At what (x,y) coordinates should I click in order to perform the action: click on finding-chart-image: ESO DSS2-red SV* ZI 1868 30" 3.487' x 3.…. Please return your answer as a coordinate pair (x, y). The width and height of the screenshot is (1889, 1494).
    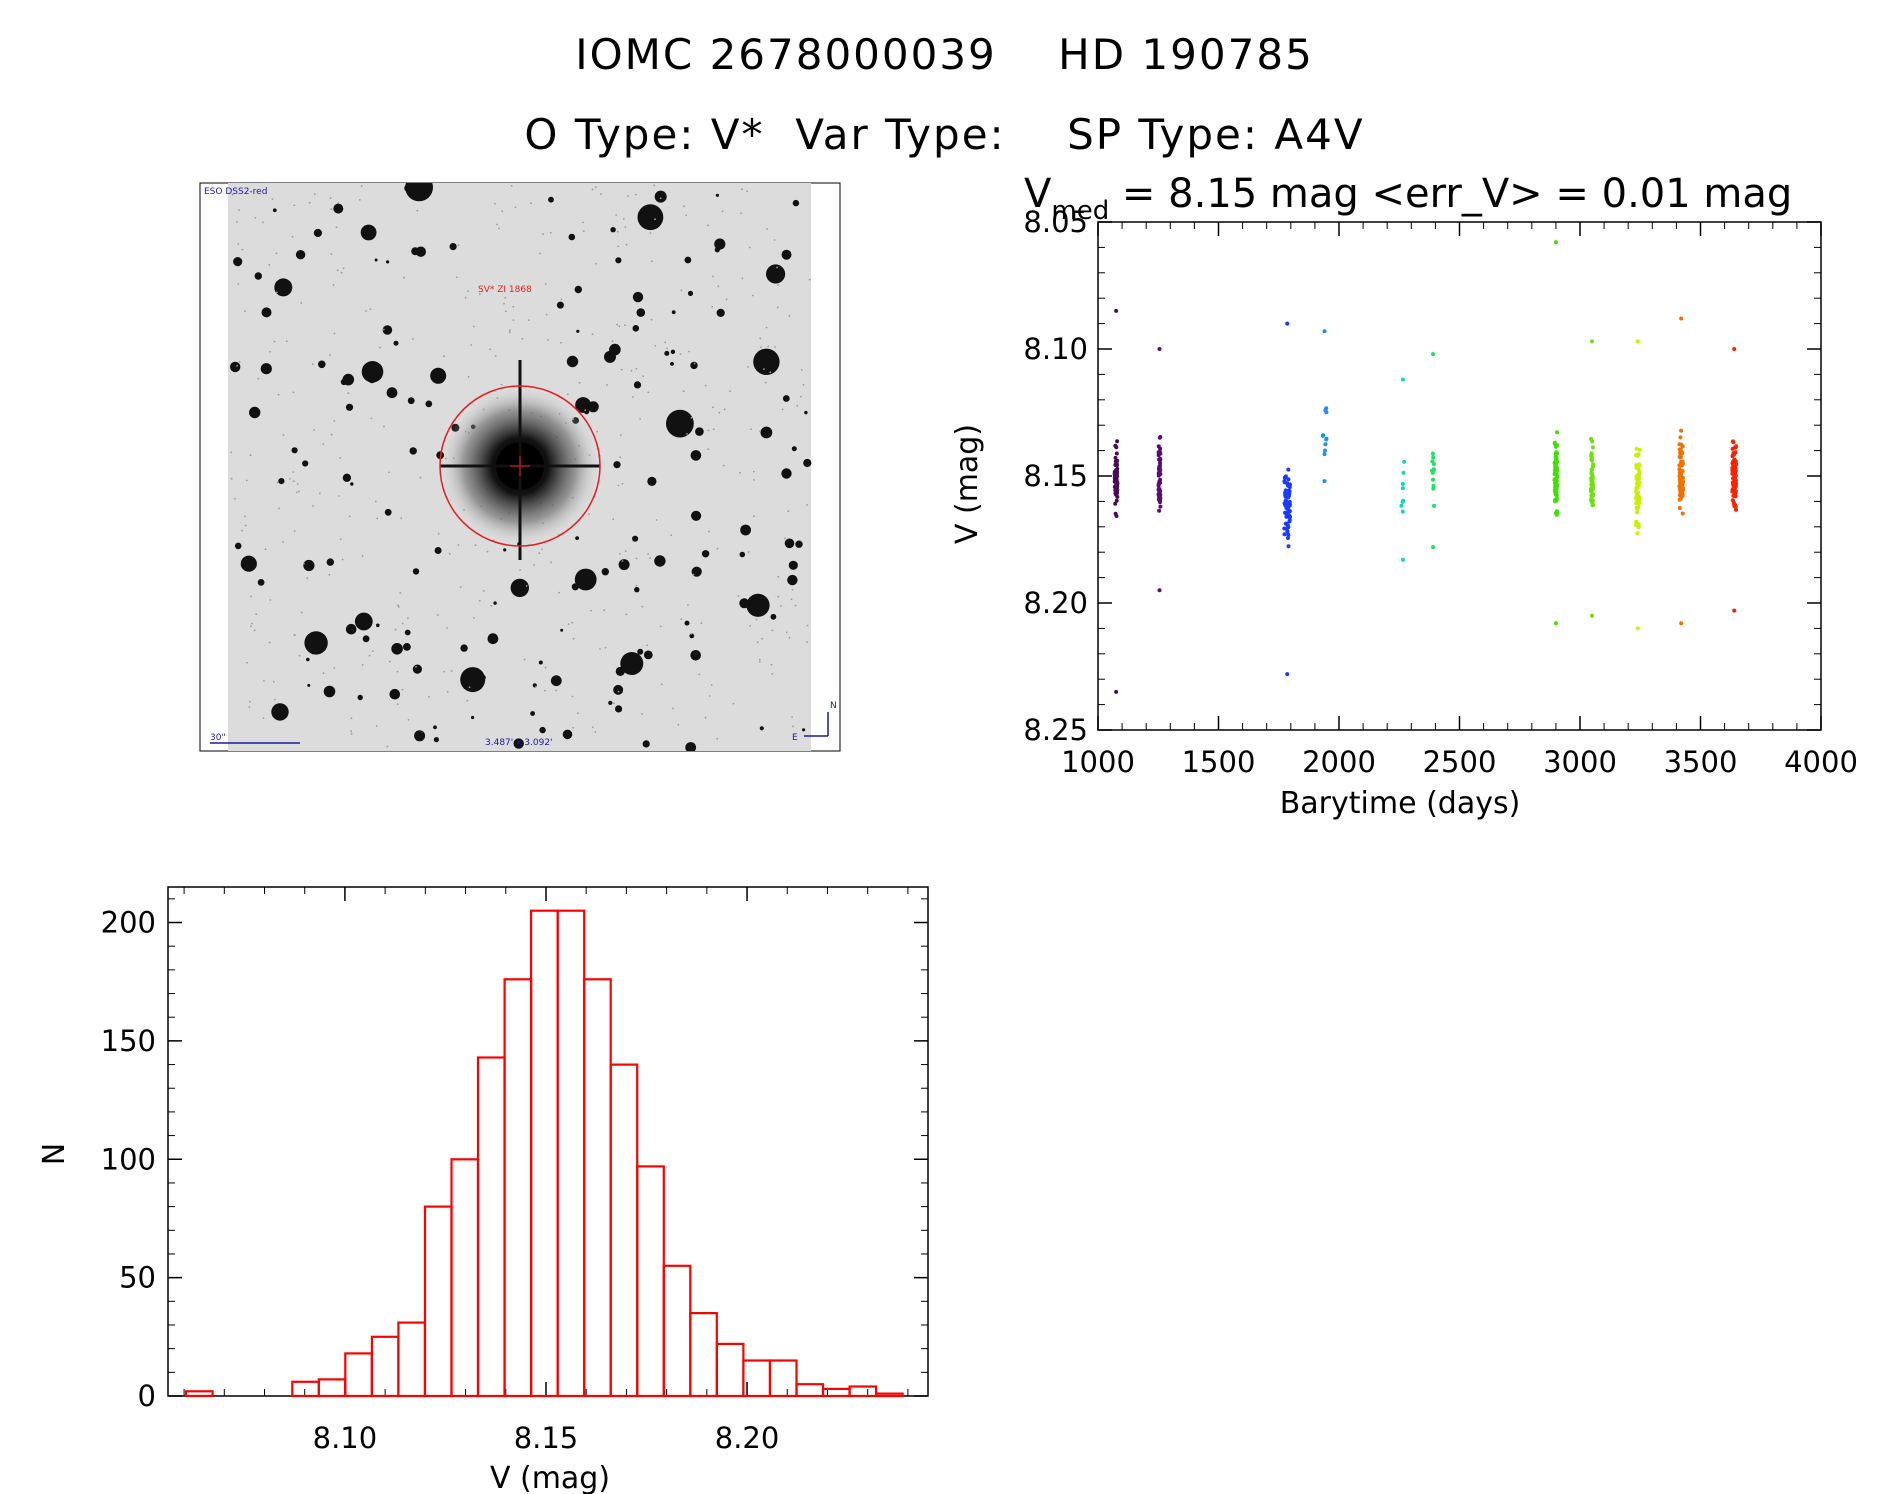
    Looking at the image, I should click on (520, 467).